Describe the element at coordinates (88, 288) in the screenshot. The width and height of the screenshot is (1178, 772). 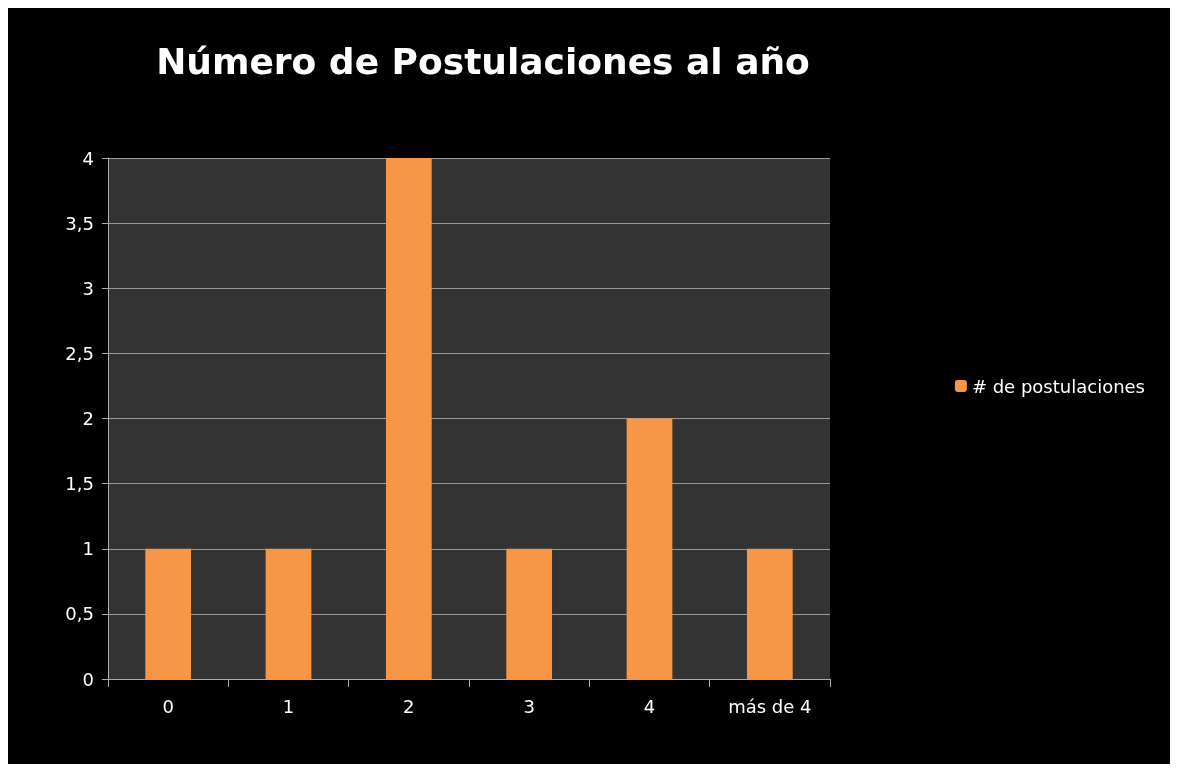
I see `y-tick-label: 3` at that location.